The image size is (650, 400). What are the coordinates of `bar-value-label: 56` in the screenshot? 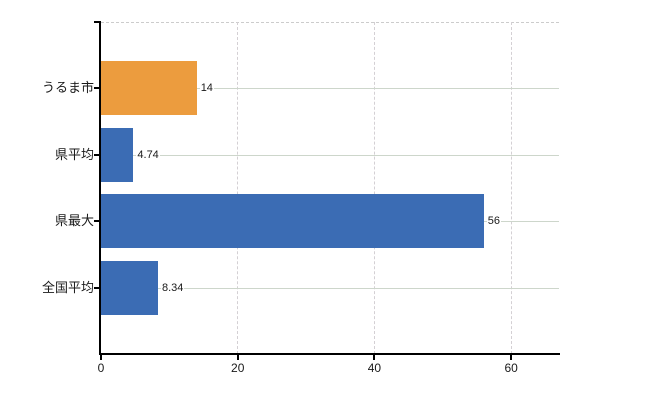 It's located at (494, 221).